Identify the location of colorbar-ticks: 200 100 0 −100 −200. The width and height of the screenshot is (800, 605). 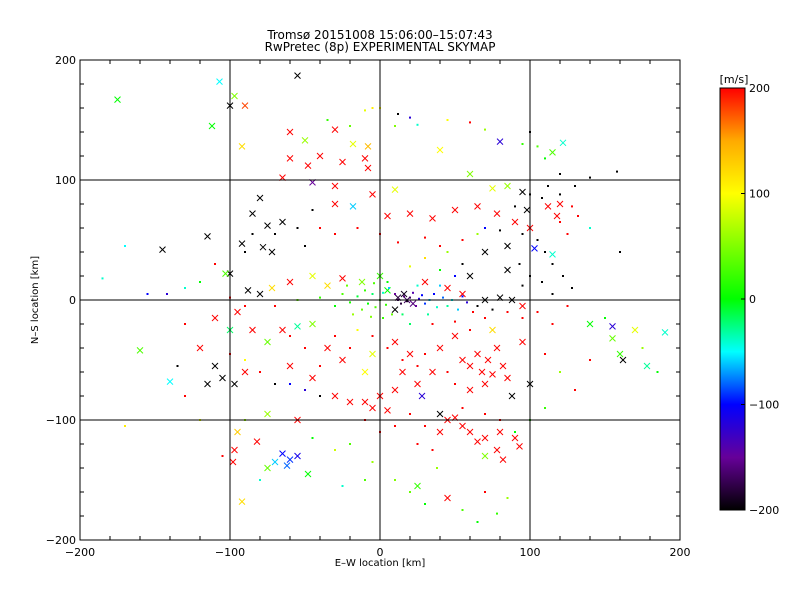
(760, 299).